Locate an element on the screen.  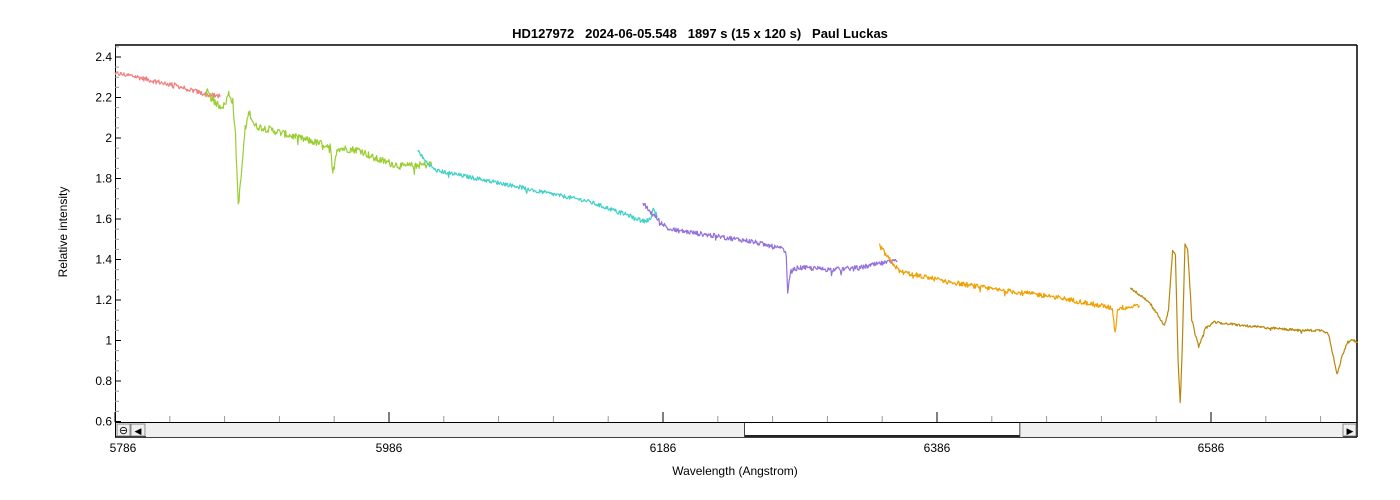
y-tick-label: 0.6 is located at coordinates (103, 422).